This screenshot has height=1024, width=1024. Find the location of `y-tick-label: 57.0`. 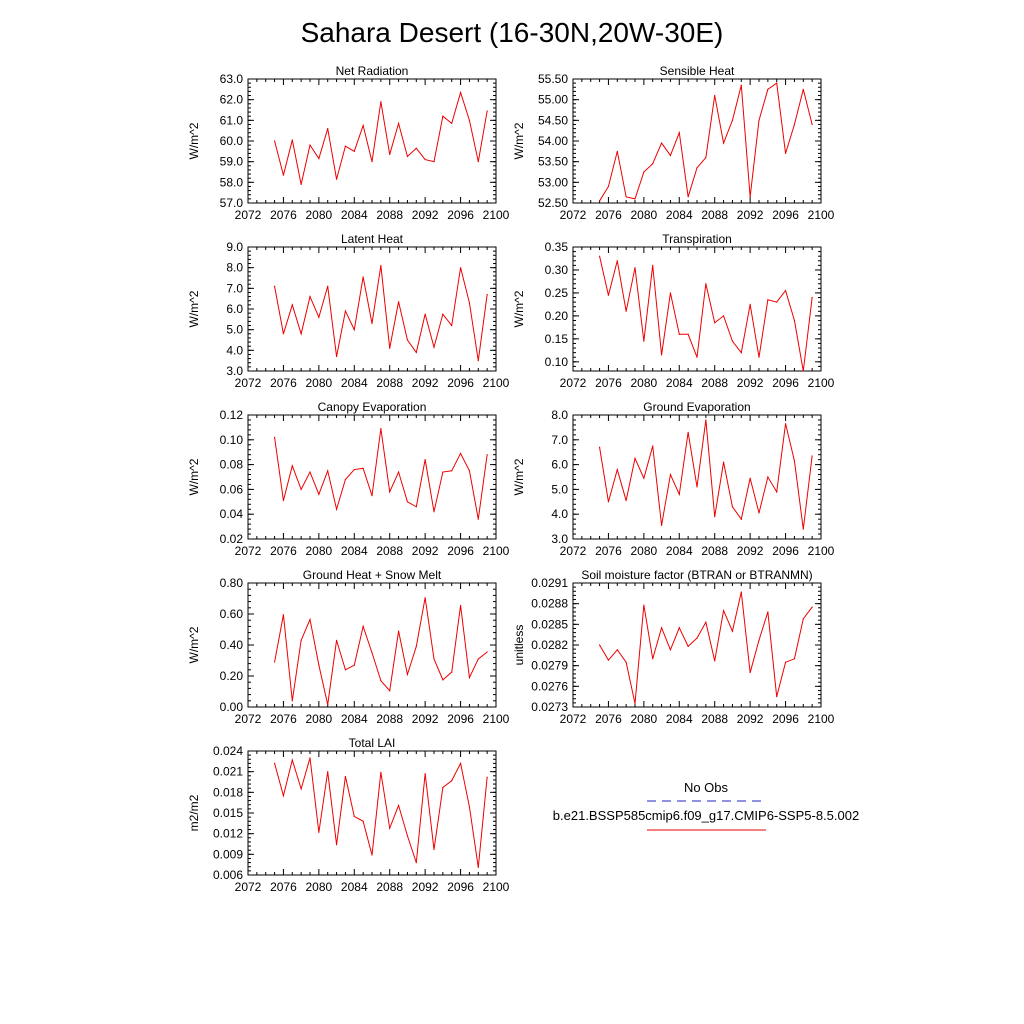

y-tick-label: 57.0 is located at coordinates (232, 203).